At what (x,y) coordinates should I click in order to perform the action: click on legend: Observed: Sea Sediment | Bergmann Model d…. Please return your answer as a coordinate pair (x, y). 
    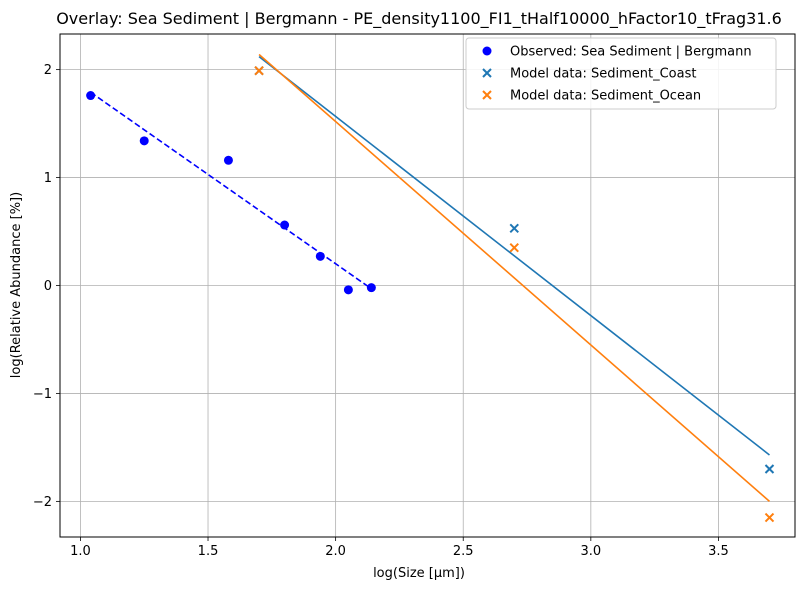
    Looking at the image, I should click on (621, 73).